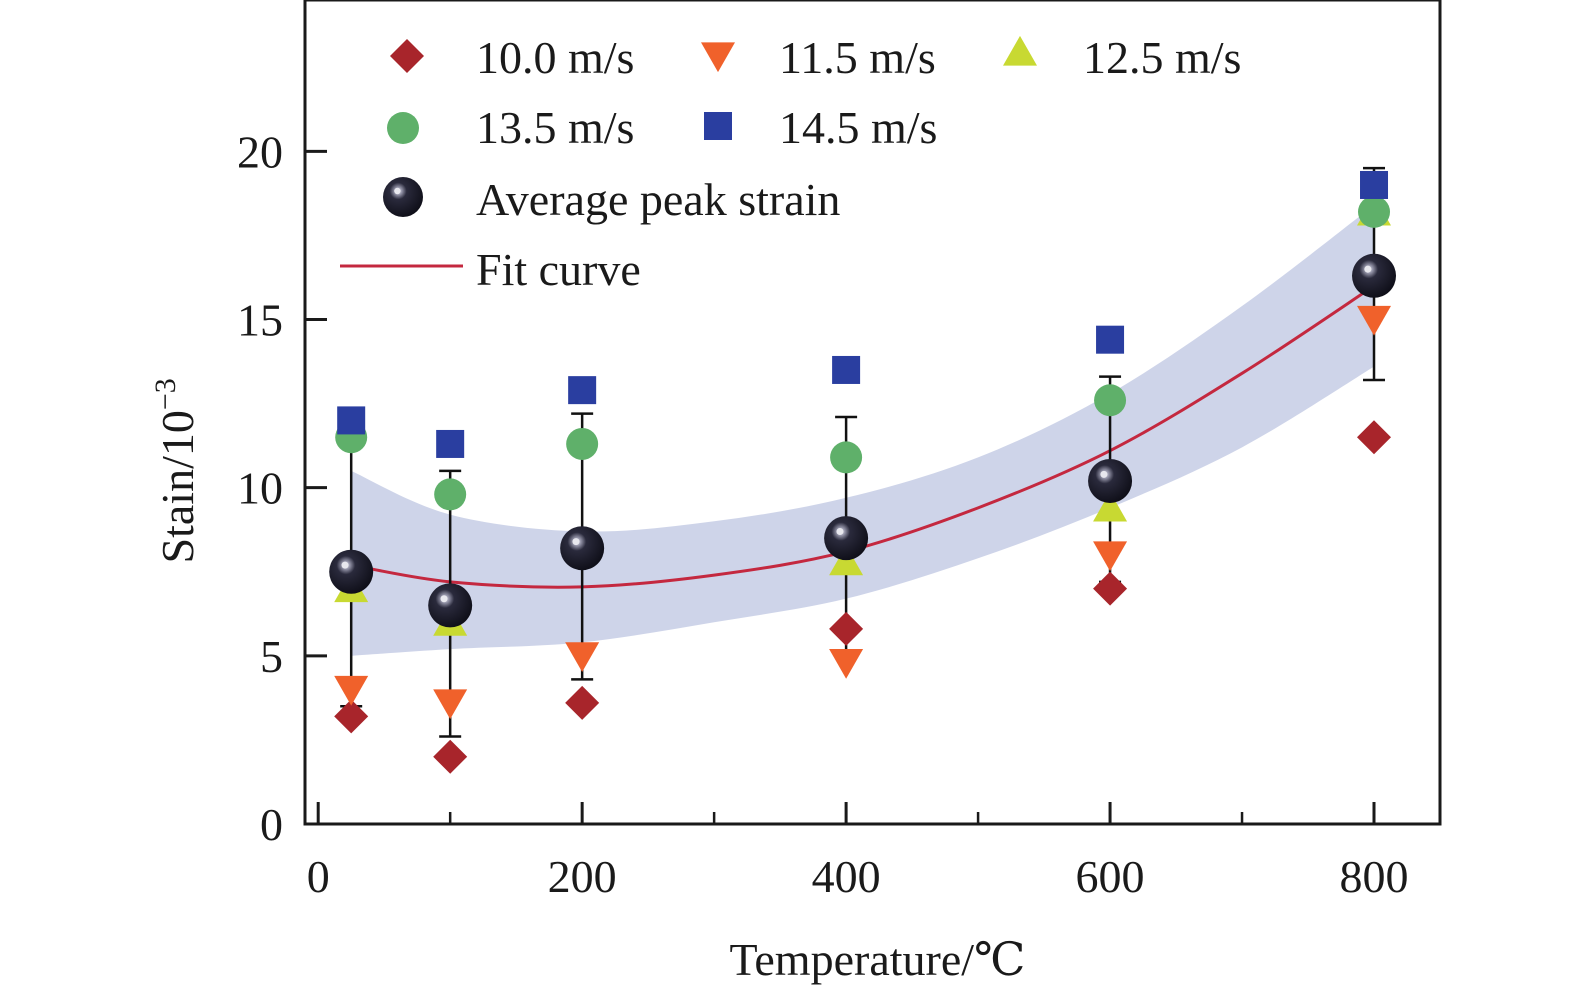 Image resolution: width=1575 pixels, height=993 pixels. What do you see at coordinates (177, 486) in the screenshot?
I see `y-axis-title-main: Stain/10` at bounding box center [177, 486].